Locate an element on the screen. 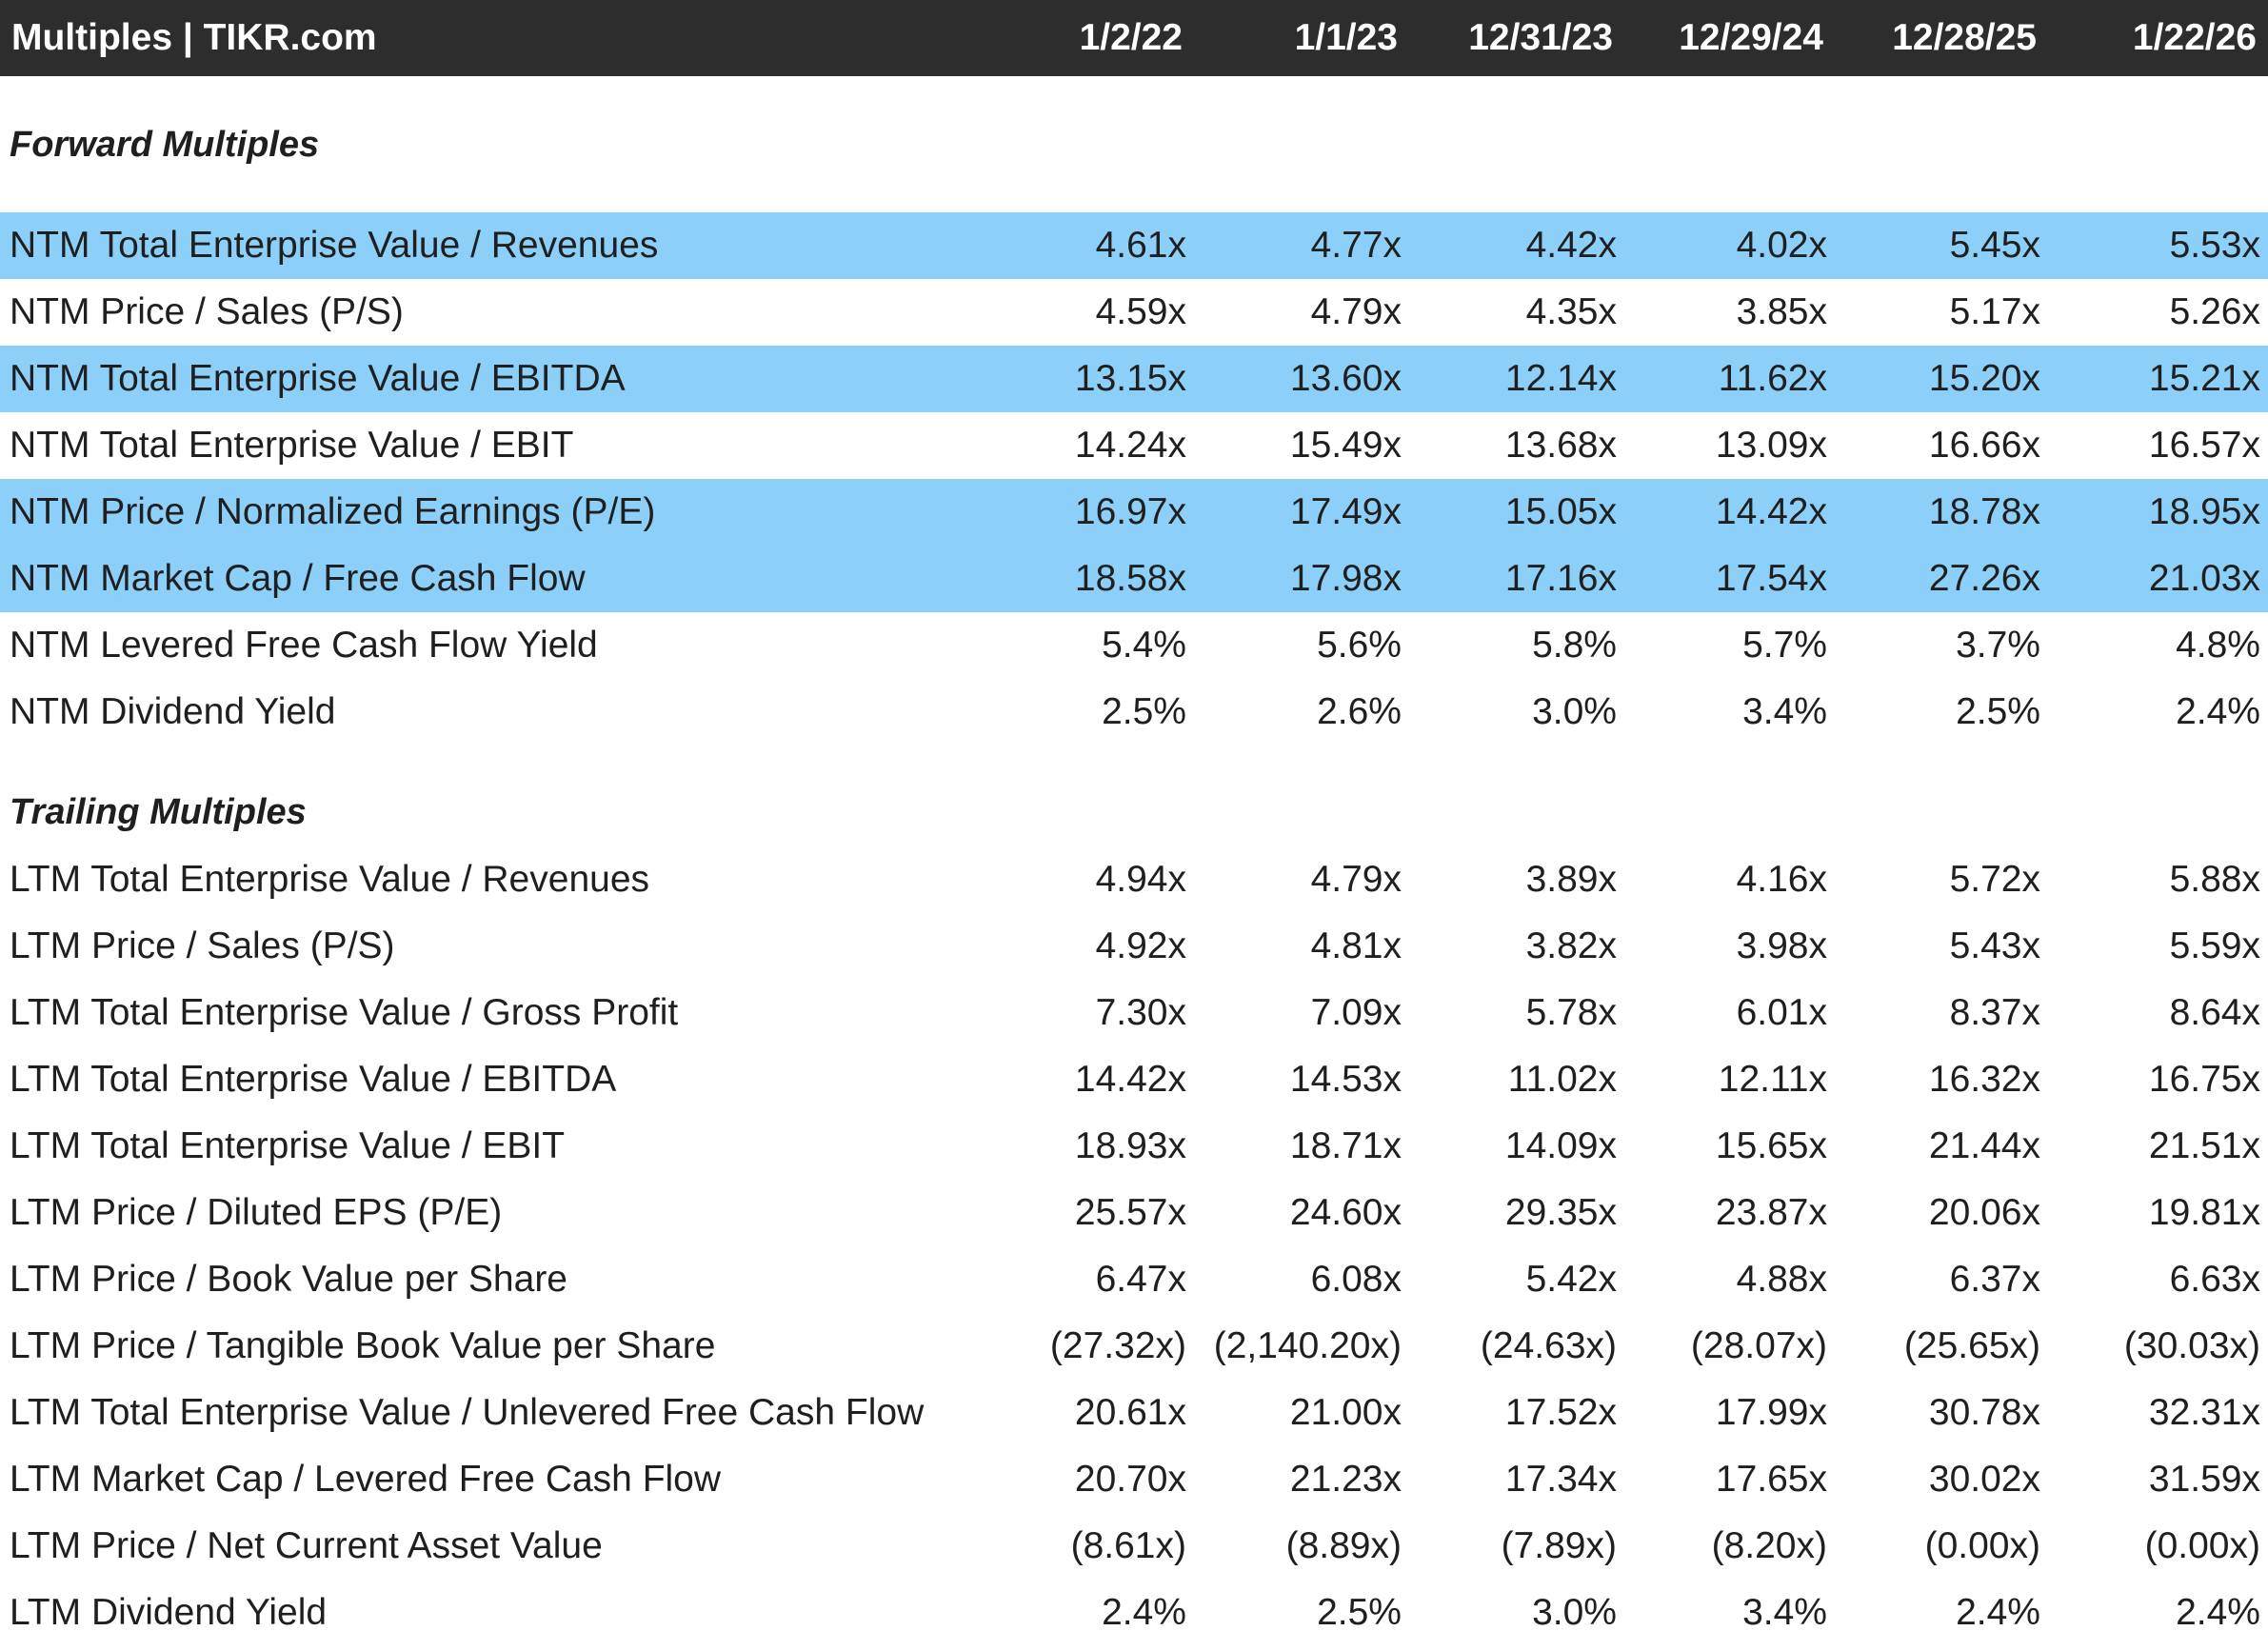 The height and width of the screenshot is (1651, 2268). row-label: NTM Market Cap / Free Cash Flow is located at coordinates (298, 578).